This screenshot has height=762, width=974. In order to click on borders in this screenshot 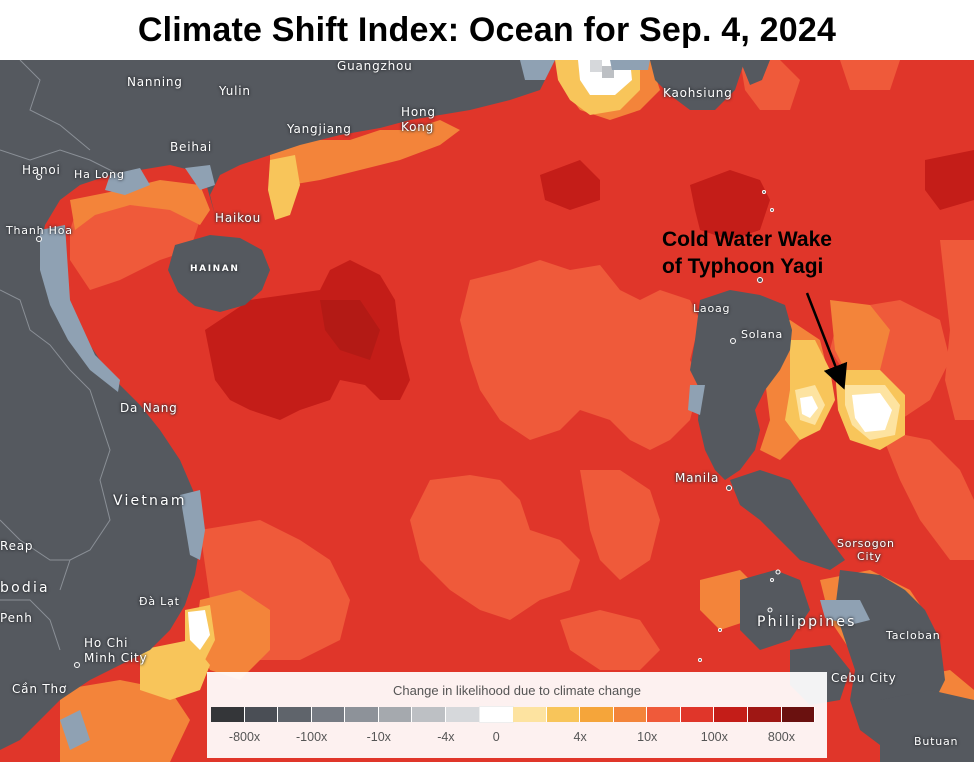, I will do `click(60, 355)`.